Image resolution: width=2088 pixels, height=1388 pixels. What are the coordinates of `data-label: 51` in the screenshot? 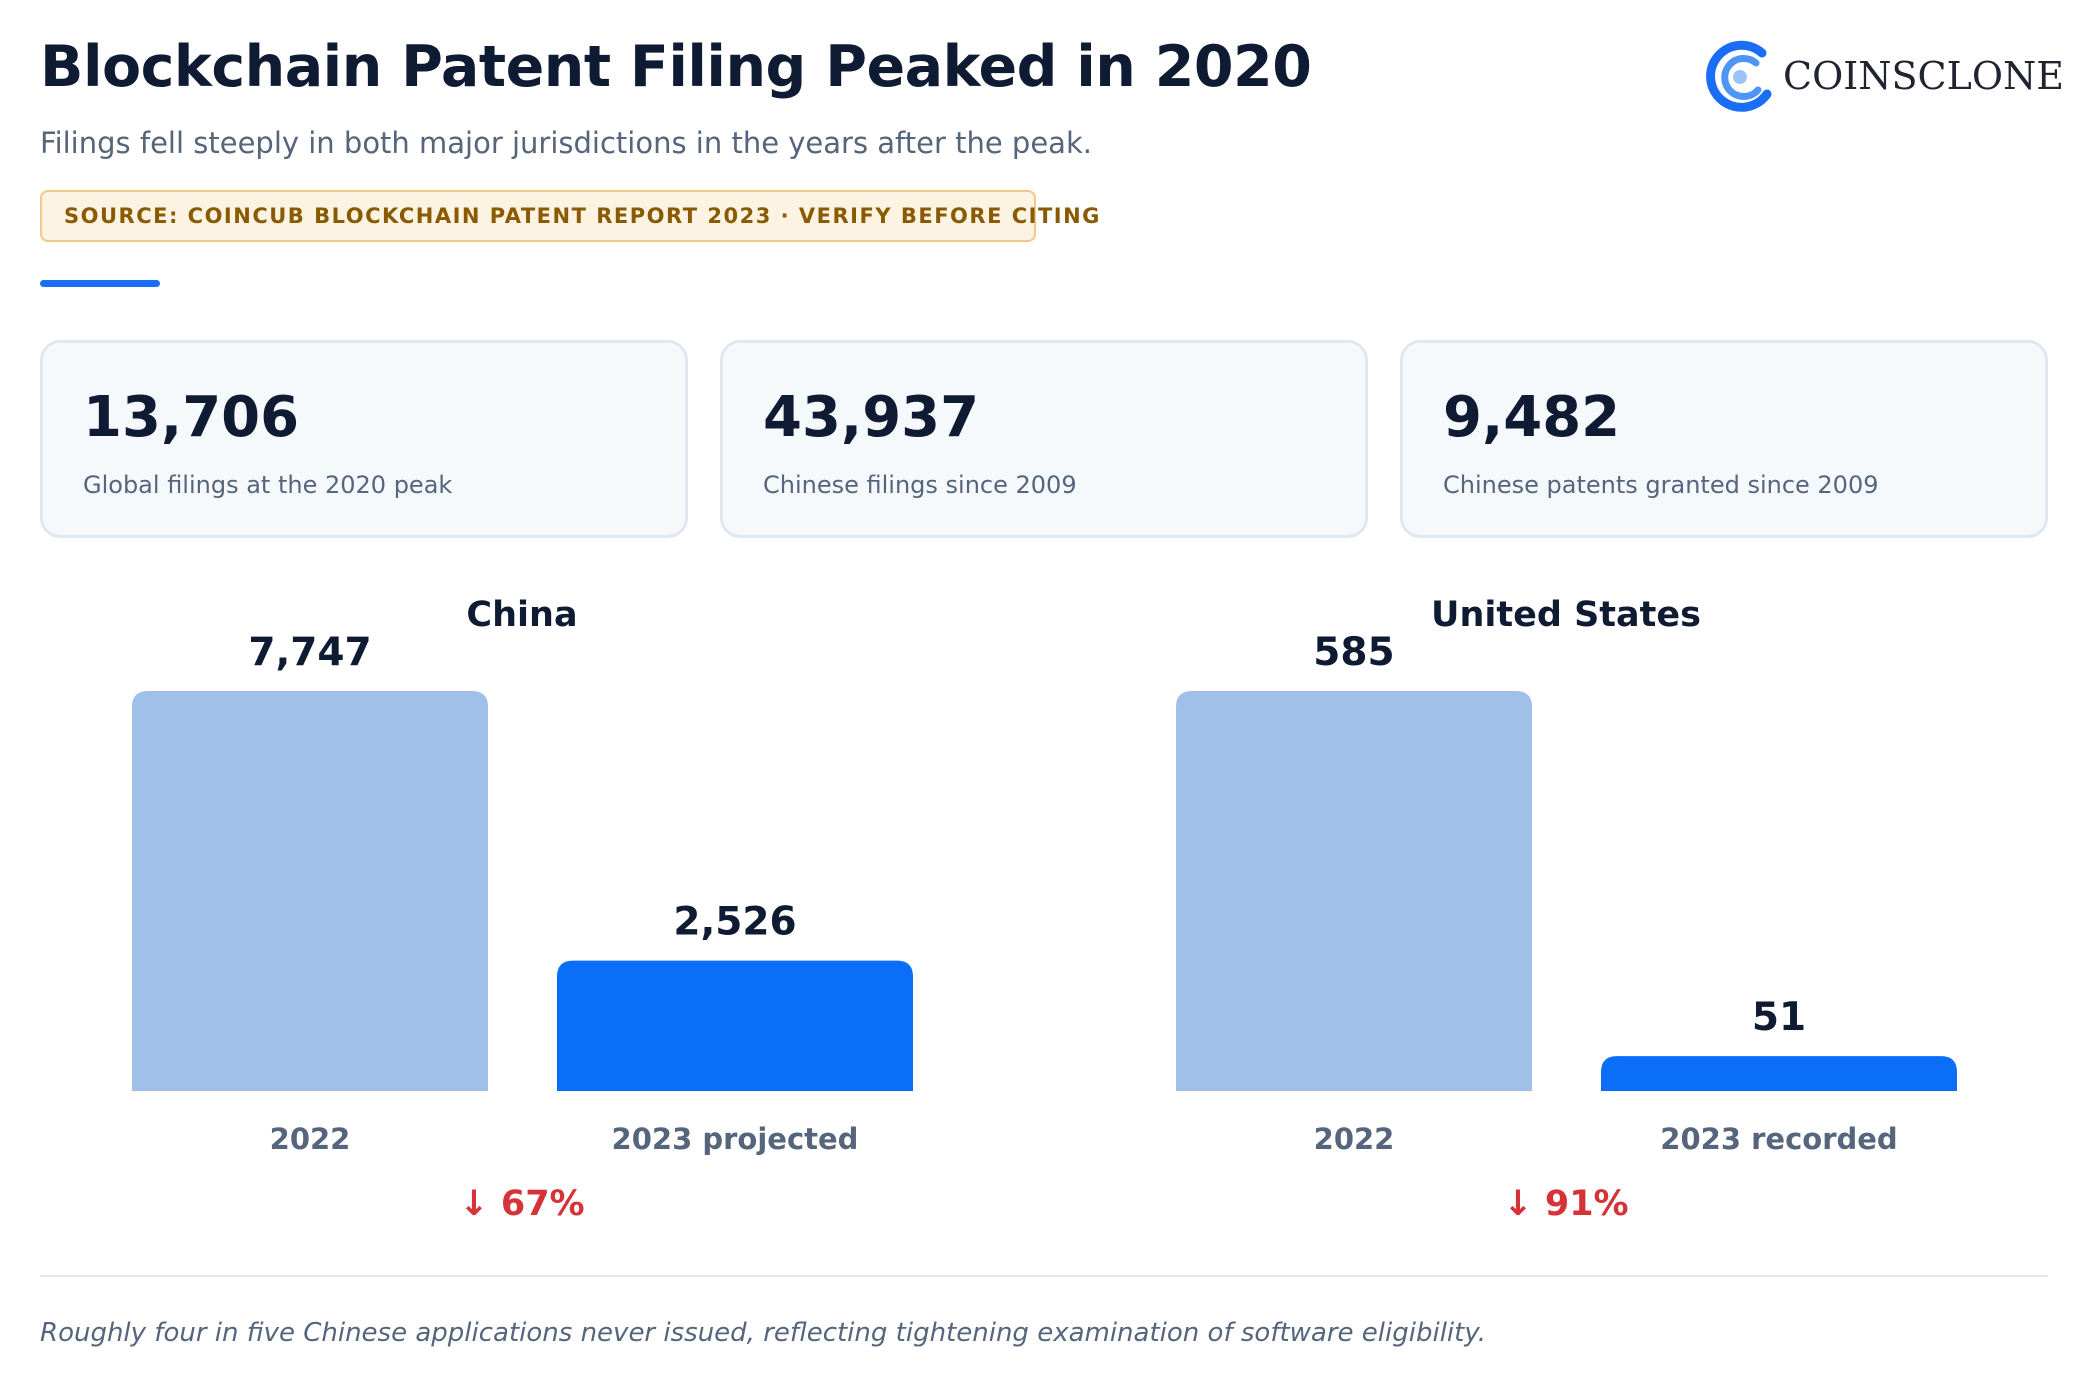 It's located at (1779, 1017).